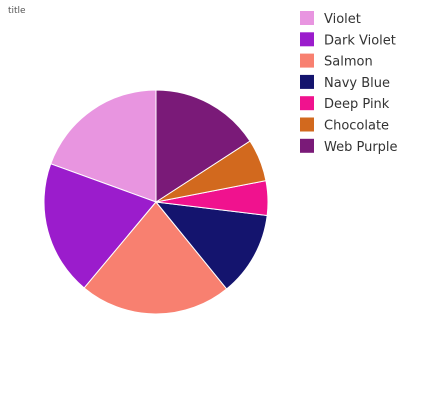 The image size is (440, 400). What do you see at coordinates (211, 245) in the screenshot?
I see `pie-slice-navy-blue` at bounding box center [211, 245].